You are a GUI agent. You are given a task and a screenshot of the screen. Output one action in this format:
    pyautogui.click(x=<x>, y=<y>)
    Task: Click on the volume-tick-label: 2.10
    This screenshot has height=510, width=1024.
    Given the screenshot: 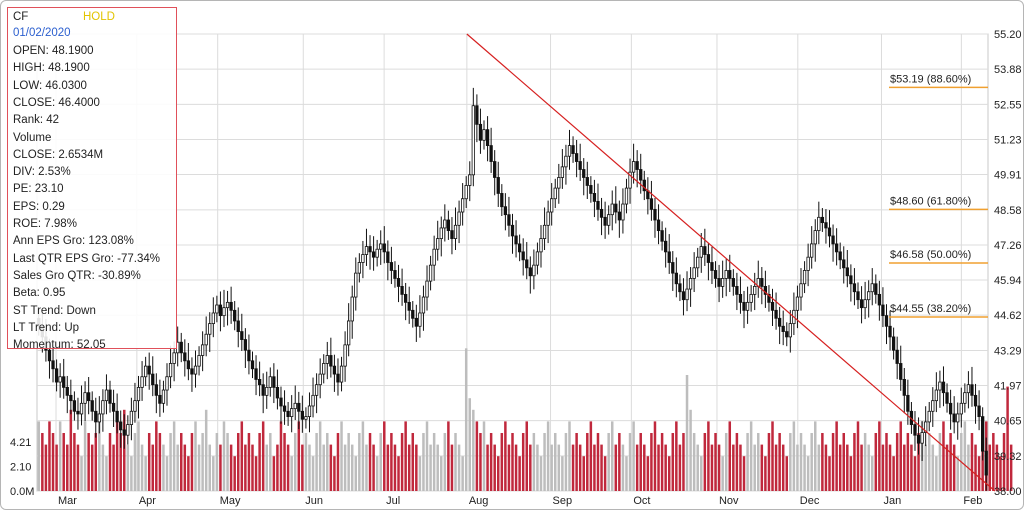 What is the action you would take?
    pyautogui.click(x=20, y=468)
    